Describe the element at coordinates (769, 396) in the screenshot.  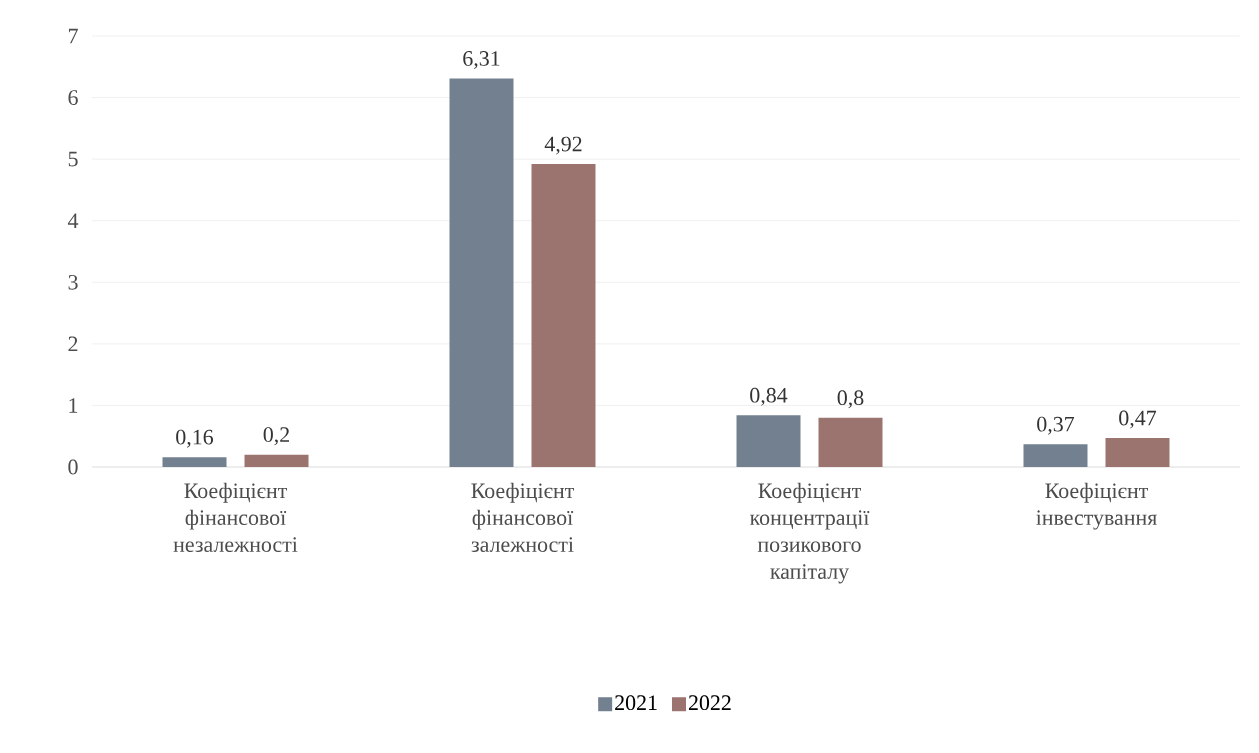
I see `data-label: 0,84` at that location.